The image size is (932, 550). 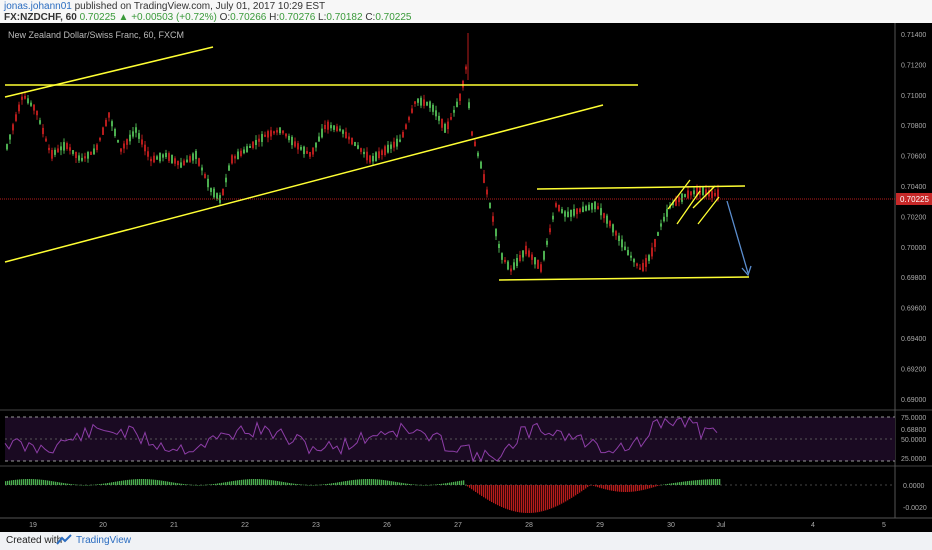 What do you see at coordinates (746, 271) in the screenshot?
I see `arrow-down-icon` at bounding box center [746, 271].